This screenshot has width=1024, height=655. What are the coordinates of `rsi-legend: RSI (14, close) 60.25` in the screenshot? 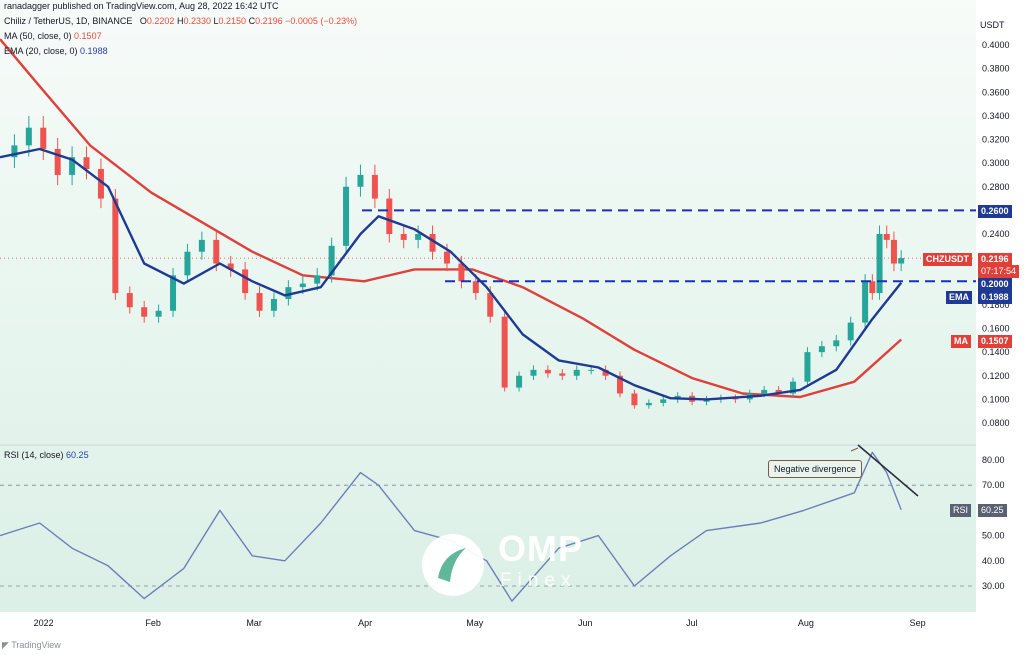 It's located at (46, 455).